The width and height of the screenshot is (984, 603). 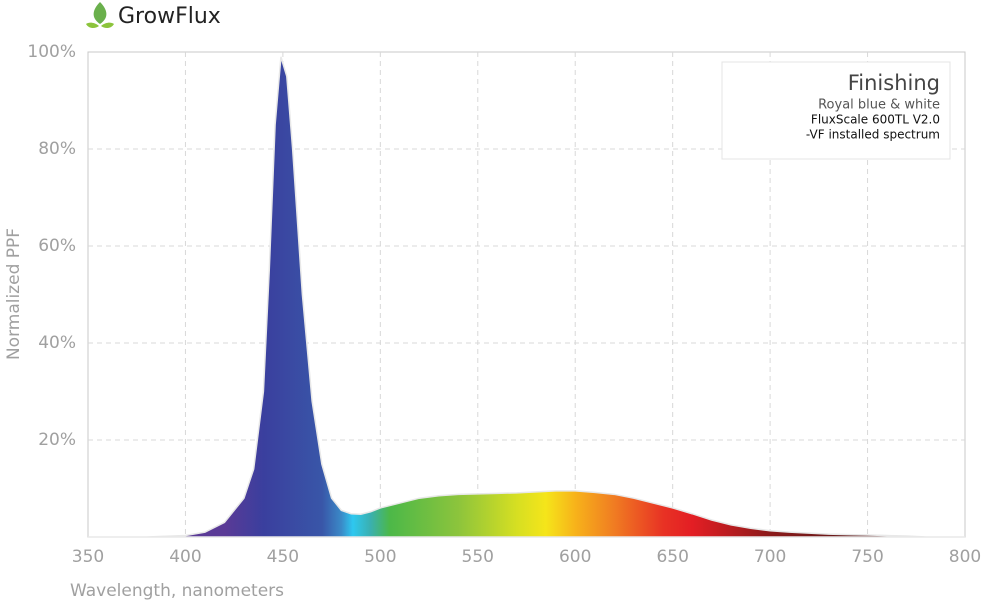 I want to click on x-tick-label: 400, so click(x=185, y=557).